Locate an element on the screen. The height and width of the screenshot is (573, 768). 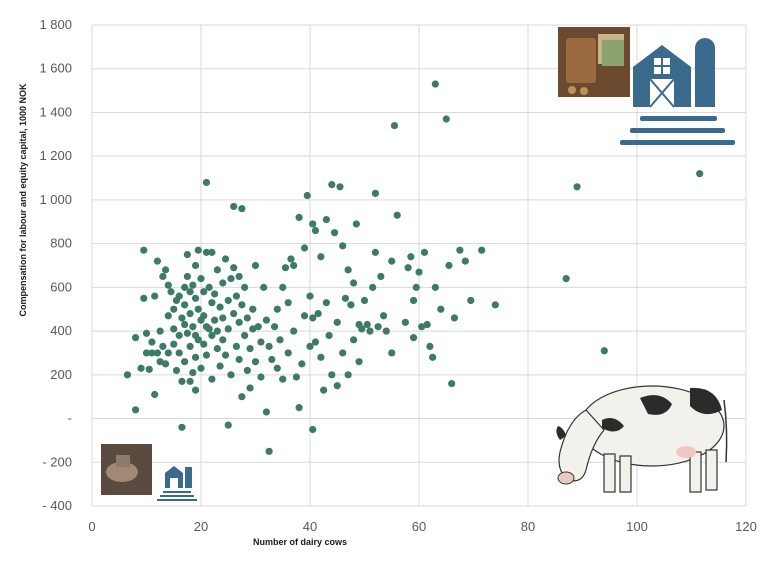
y-tick-label: 1 000 is located at coordinates (55, 199).